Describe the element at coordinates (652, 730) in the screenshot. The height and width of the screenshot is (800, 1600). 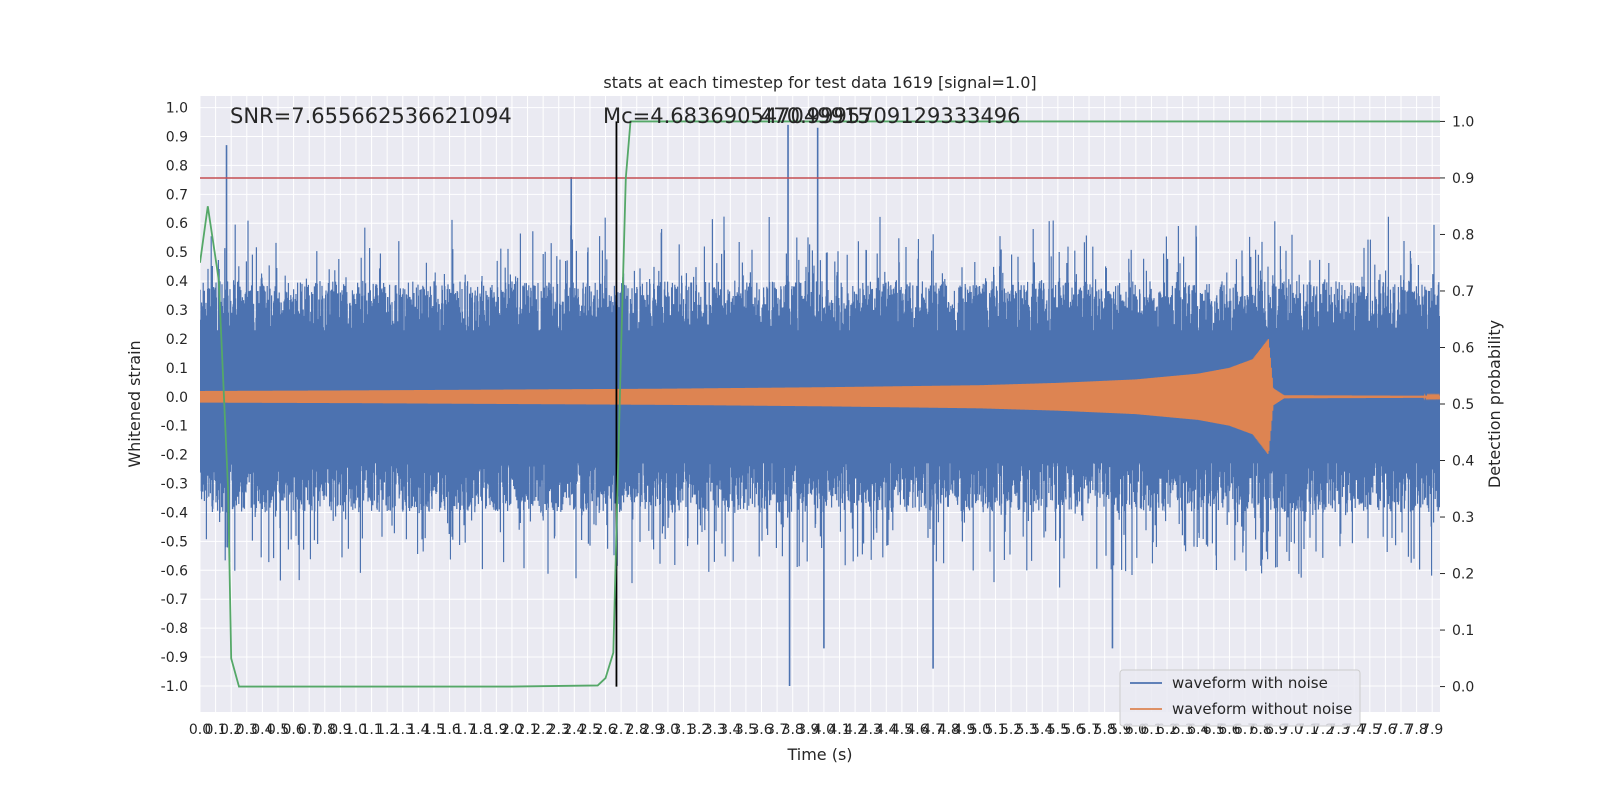
I see `x-tick-label: 2.9` at that location.